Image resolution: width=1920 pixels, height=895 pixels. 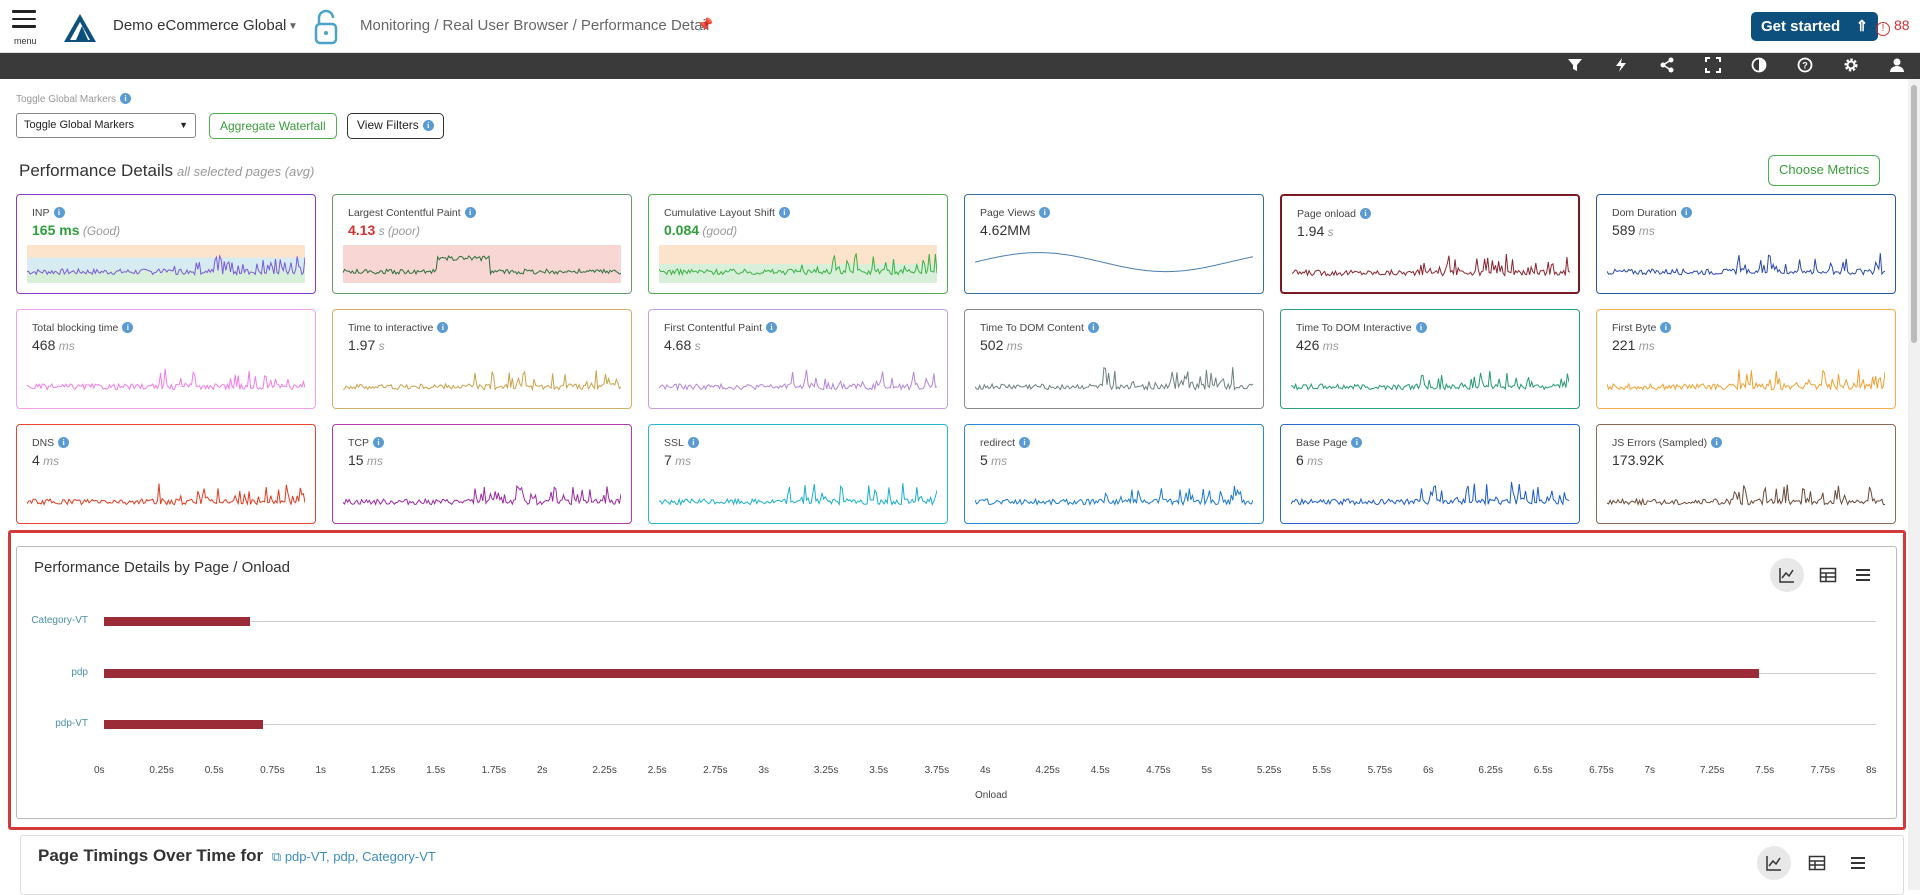 What do you see at coordinates (293, 26) in the screenshot?
I see `chevron-down-icon: ▼` at bounding box center [293, 26].